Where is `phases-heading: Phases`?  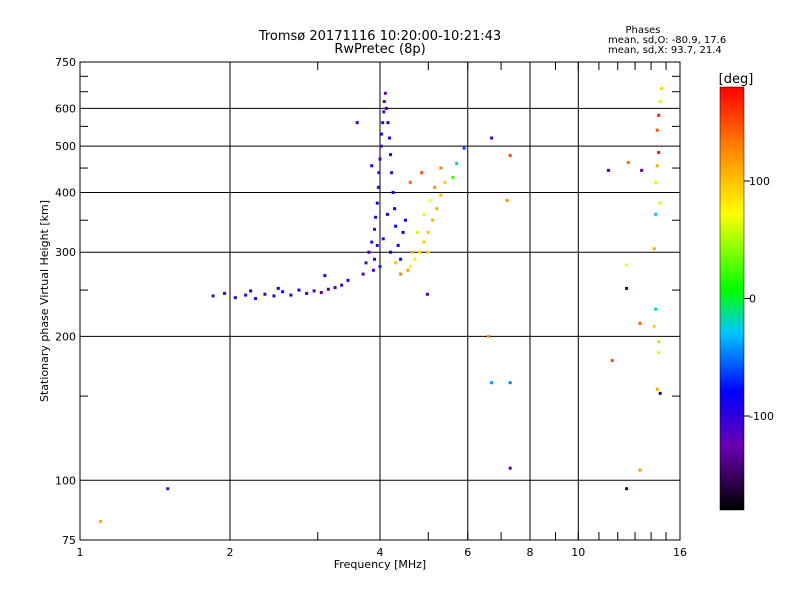
phases-heading: Phases is located at coordinates (642, 30).